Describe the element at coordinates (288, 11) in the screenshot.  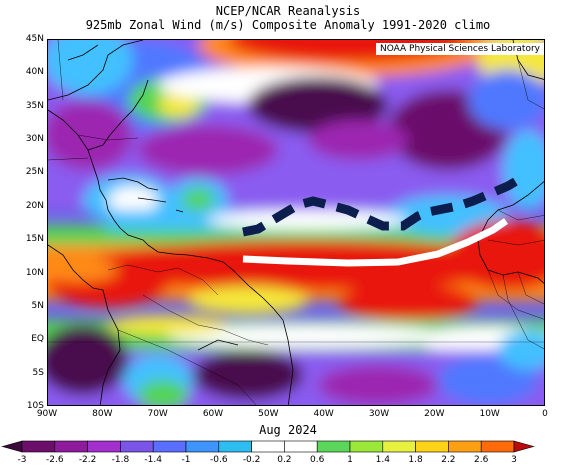
I see `map-title: NCEP/NCAR Reanalysis` at that location.